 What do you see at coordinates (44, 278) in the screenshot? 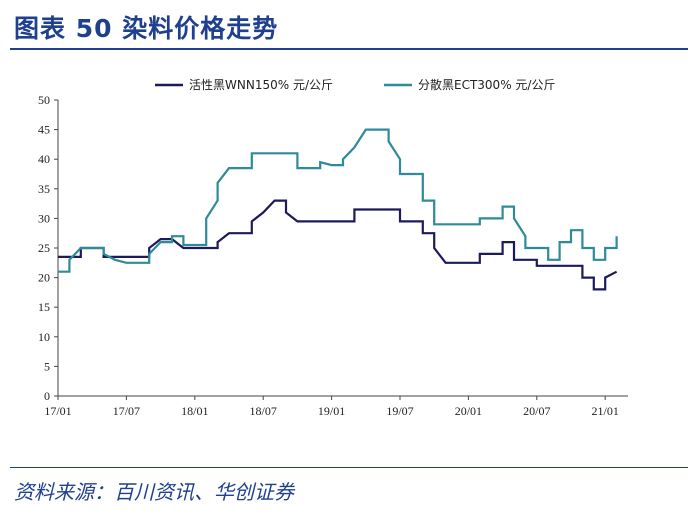
I see `y-tick-label: 20` at bounding box center [44, 278].